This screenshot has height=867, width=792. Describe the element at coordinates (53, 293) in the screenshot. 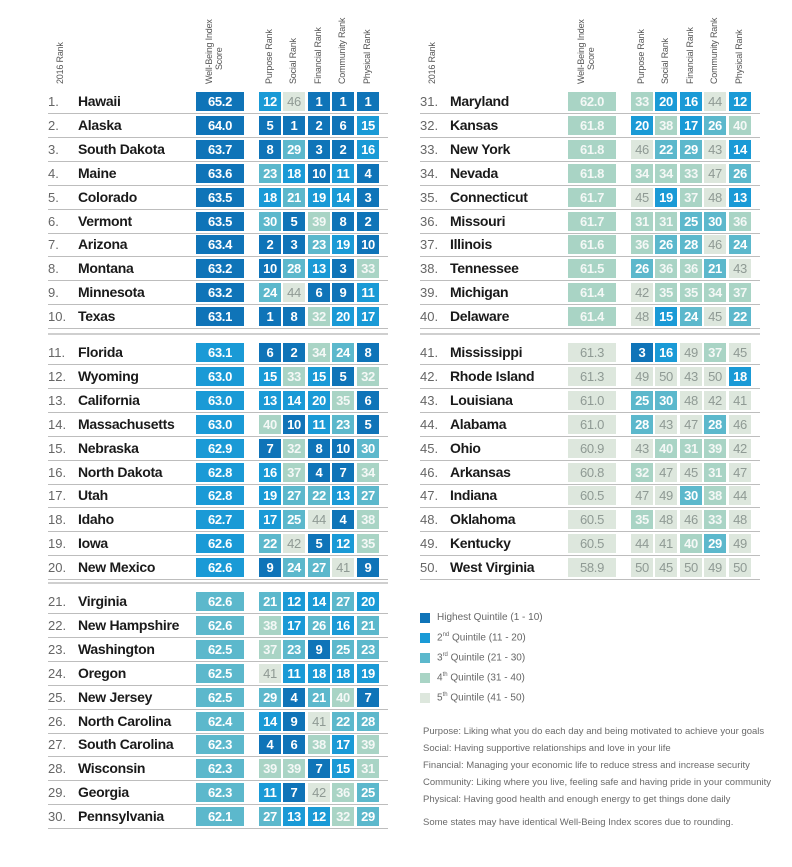

I see `rank-number: 9.` at that location.